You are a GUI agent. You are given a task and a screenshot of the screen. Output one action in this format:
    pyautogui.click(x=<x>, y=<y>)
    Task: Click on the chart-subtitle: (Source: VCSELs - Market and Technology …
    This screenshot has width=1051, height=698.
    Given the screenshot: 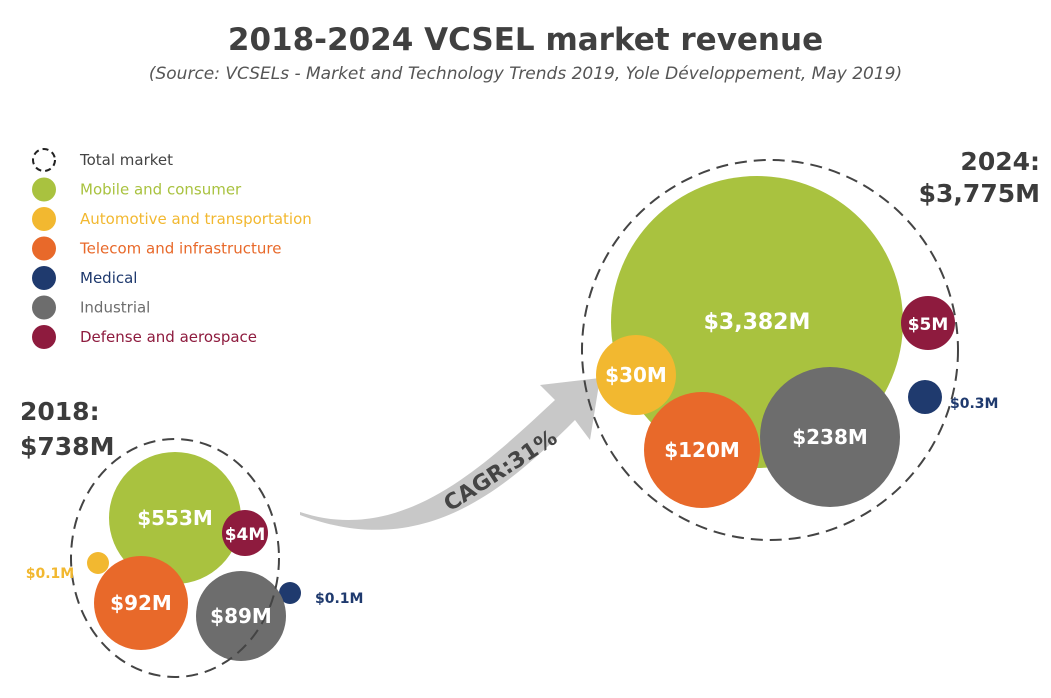 What is the action you would take?
    pyautogui.click(x=525, y=74)
    